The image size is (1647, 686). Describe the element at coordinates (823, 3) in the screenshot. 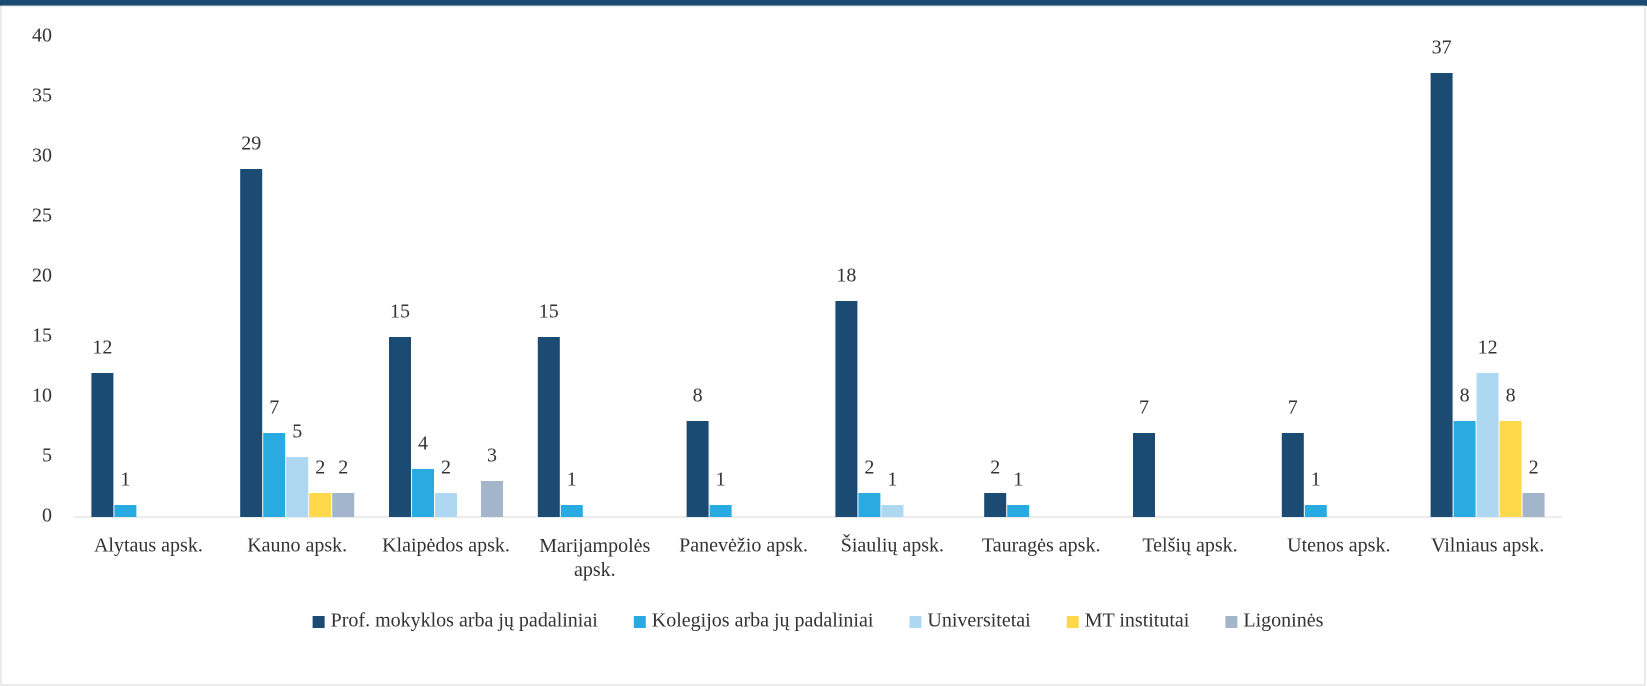

I see `top-band` at that location.